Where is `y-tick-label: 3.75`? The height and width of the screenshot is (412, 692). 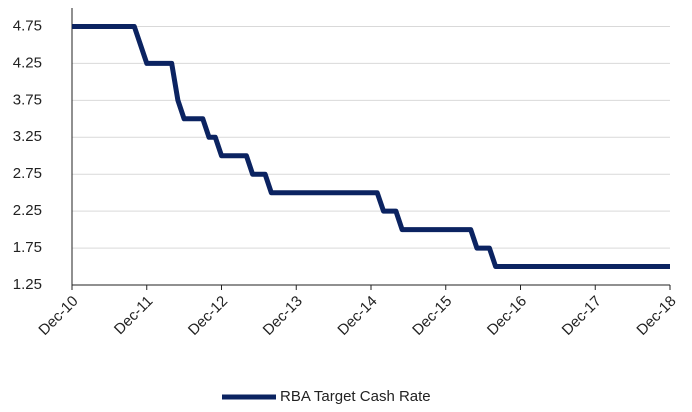
y-tick-label: 3.75 is located at coordinates (27, 99).